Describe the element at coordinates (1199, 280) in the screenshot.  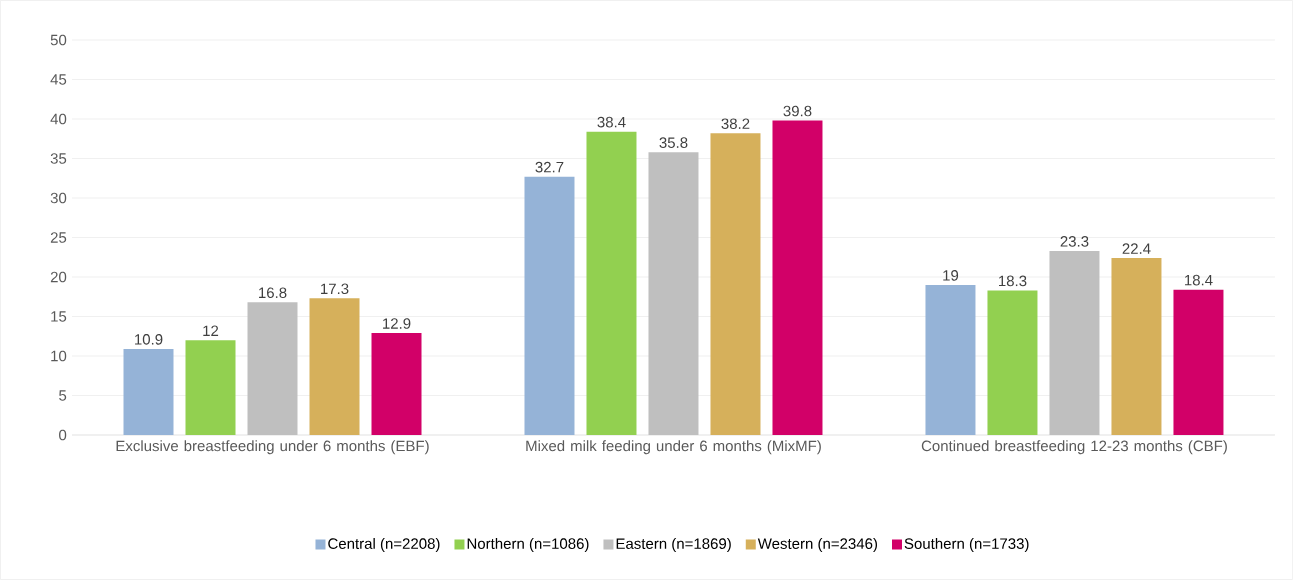
I see `data-label: 18.4` at that location.